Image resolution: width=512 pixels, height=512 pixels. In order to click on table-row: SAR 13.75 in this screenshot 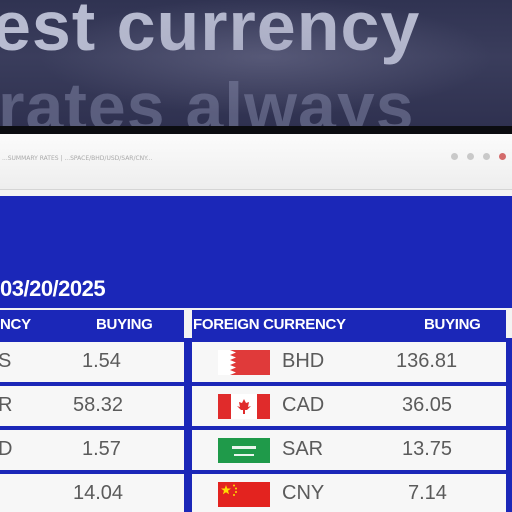, I will do `click(349, 450)`.